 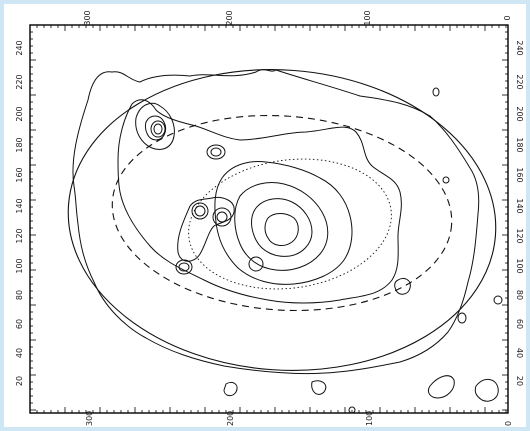 I want to click on left-tick-label-240: 240, so click(x=19, y=47).